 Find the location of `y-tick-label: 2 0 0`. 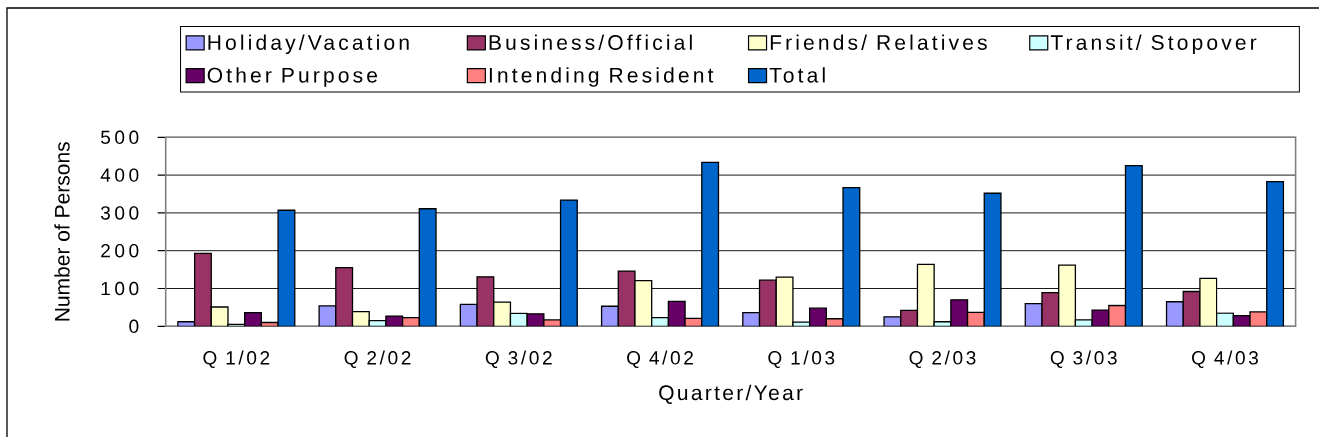

y-tick-label: 2 0 0 is located at coordinates (120, 250).